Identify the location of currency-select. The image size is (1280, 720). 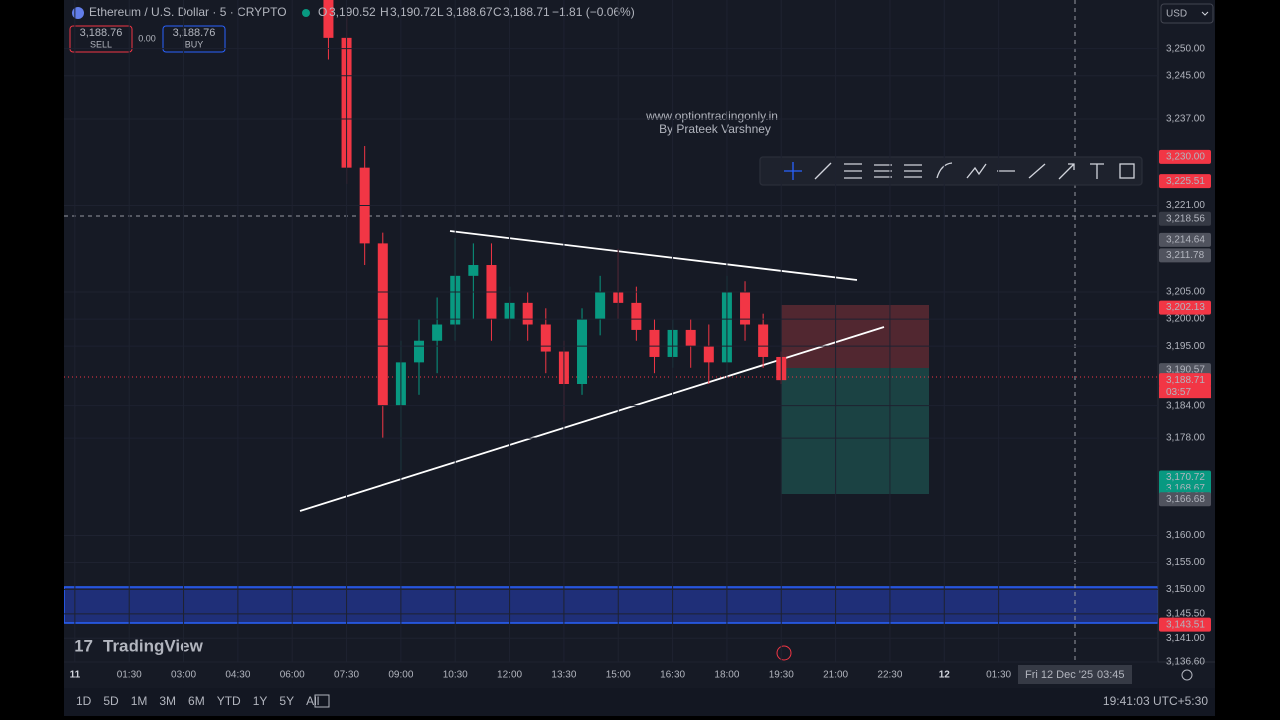
(1187, 13).